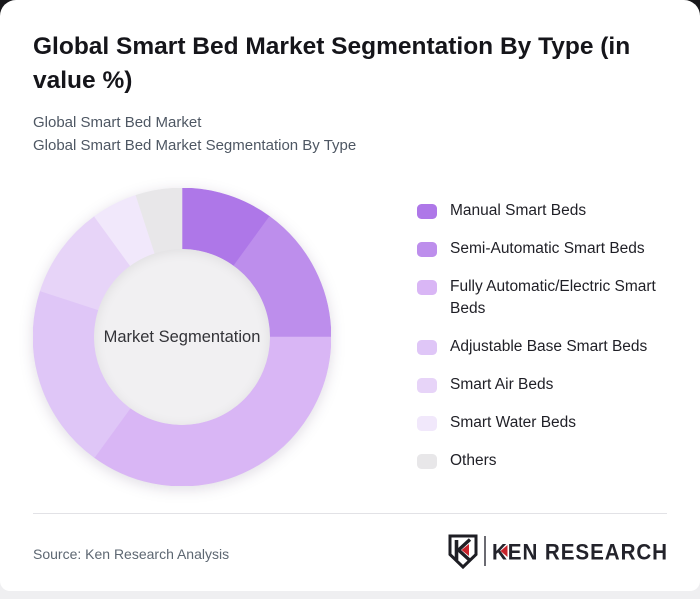  I want to click on legend-label-semi-automatic-smart-beds: Semi-Automatic Smart Beds, so click(547, 248).